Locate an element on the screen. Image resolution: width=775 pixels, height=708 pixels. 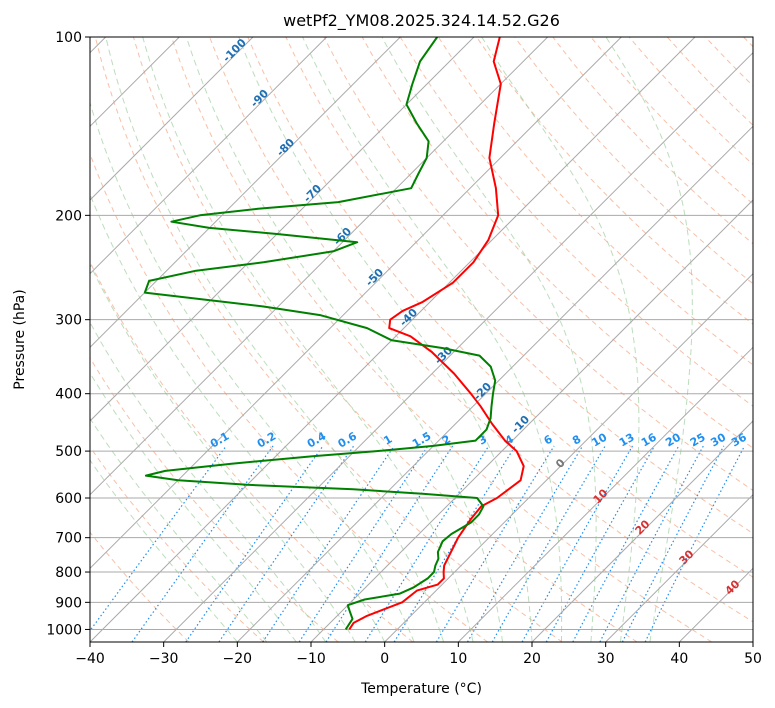
mixing-ratio-label: 36 is located at coordinates (739, 439).